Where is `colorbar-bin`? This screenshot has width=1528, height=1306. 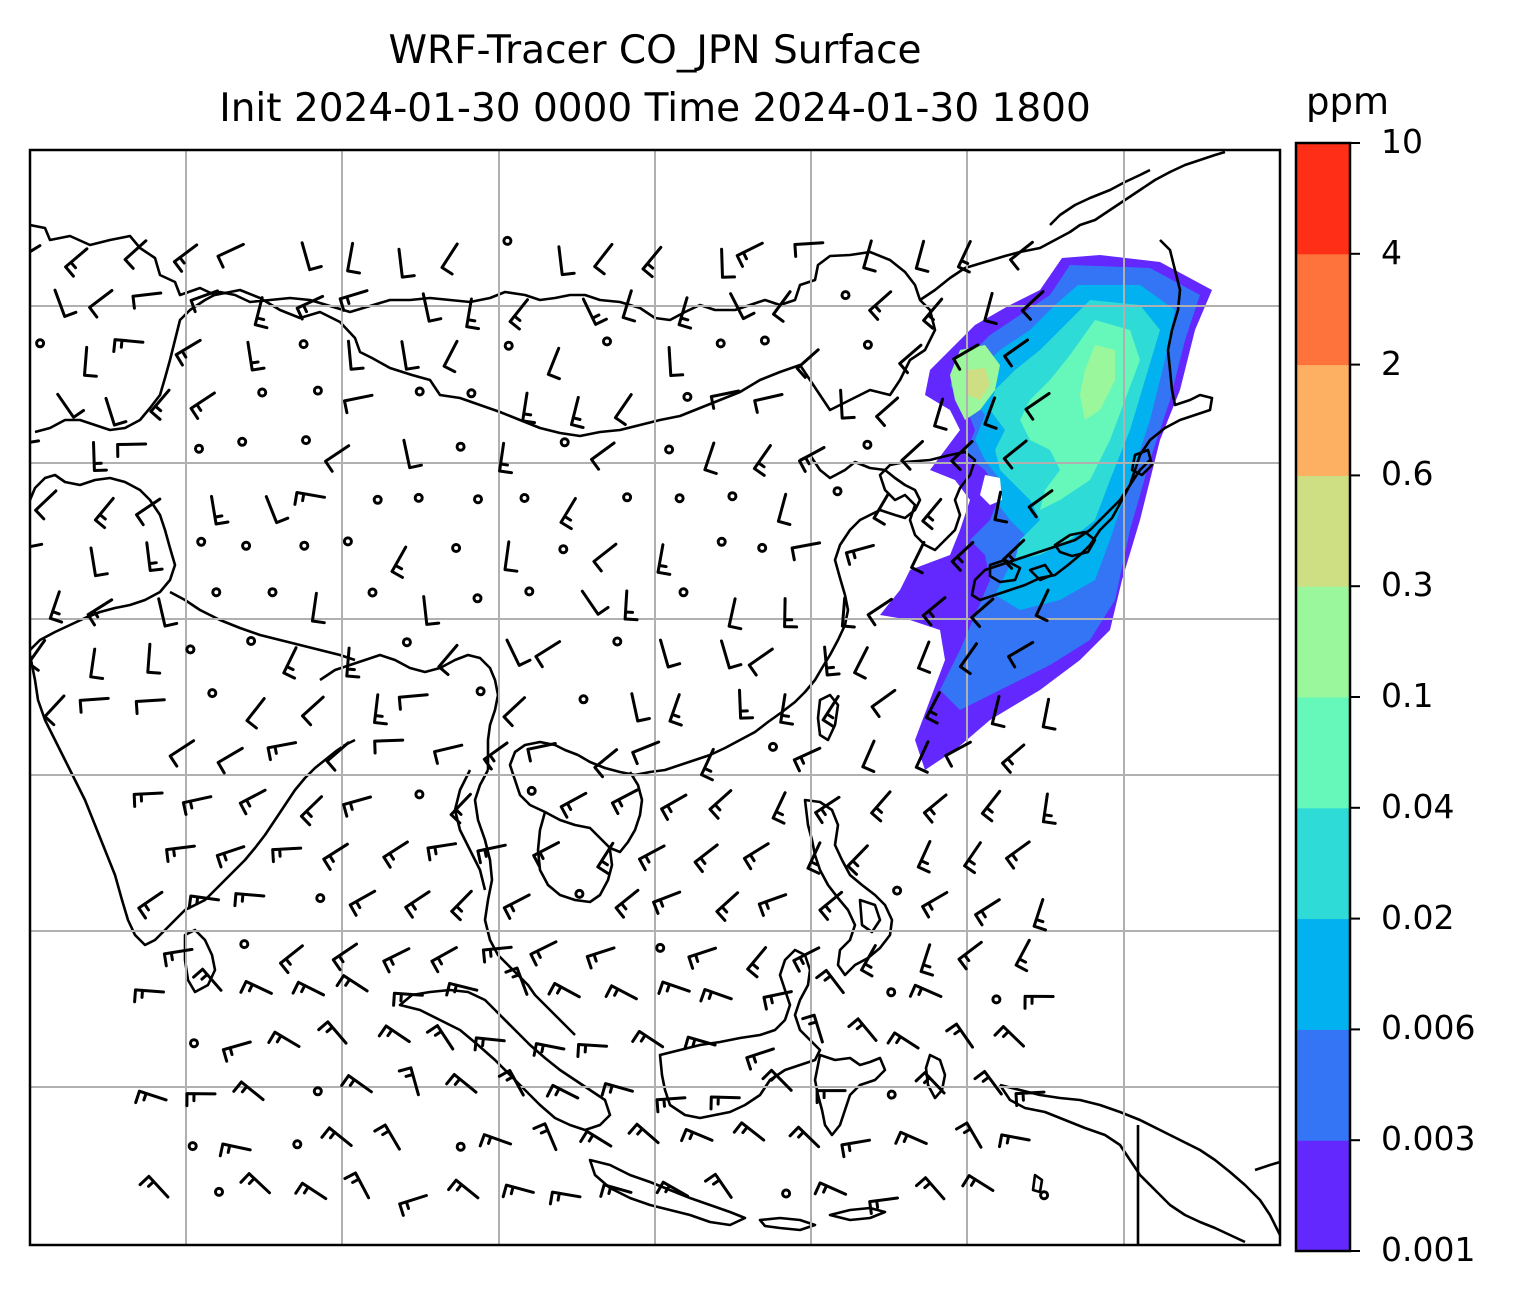
colorbar-bin is located at coordinates (1323, 199).